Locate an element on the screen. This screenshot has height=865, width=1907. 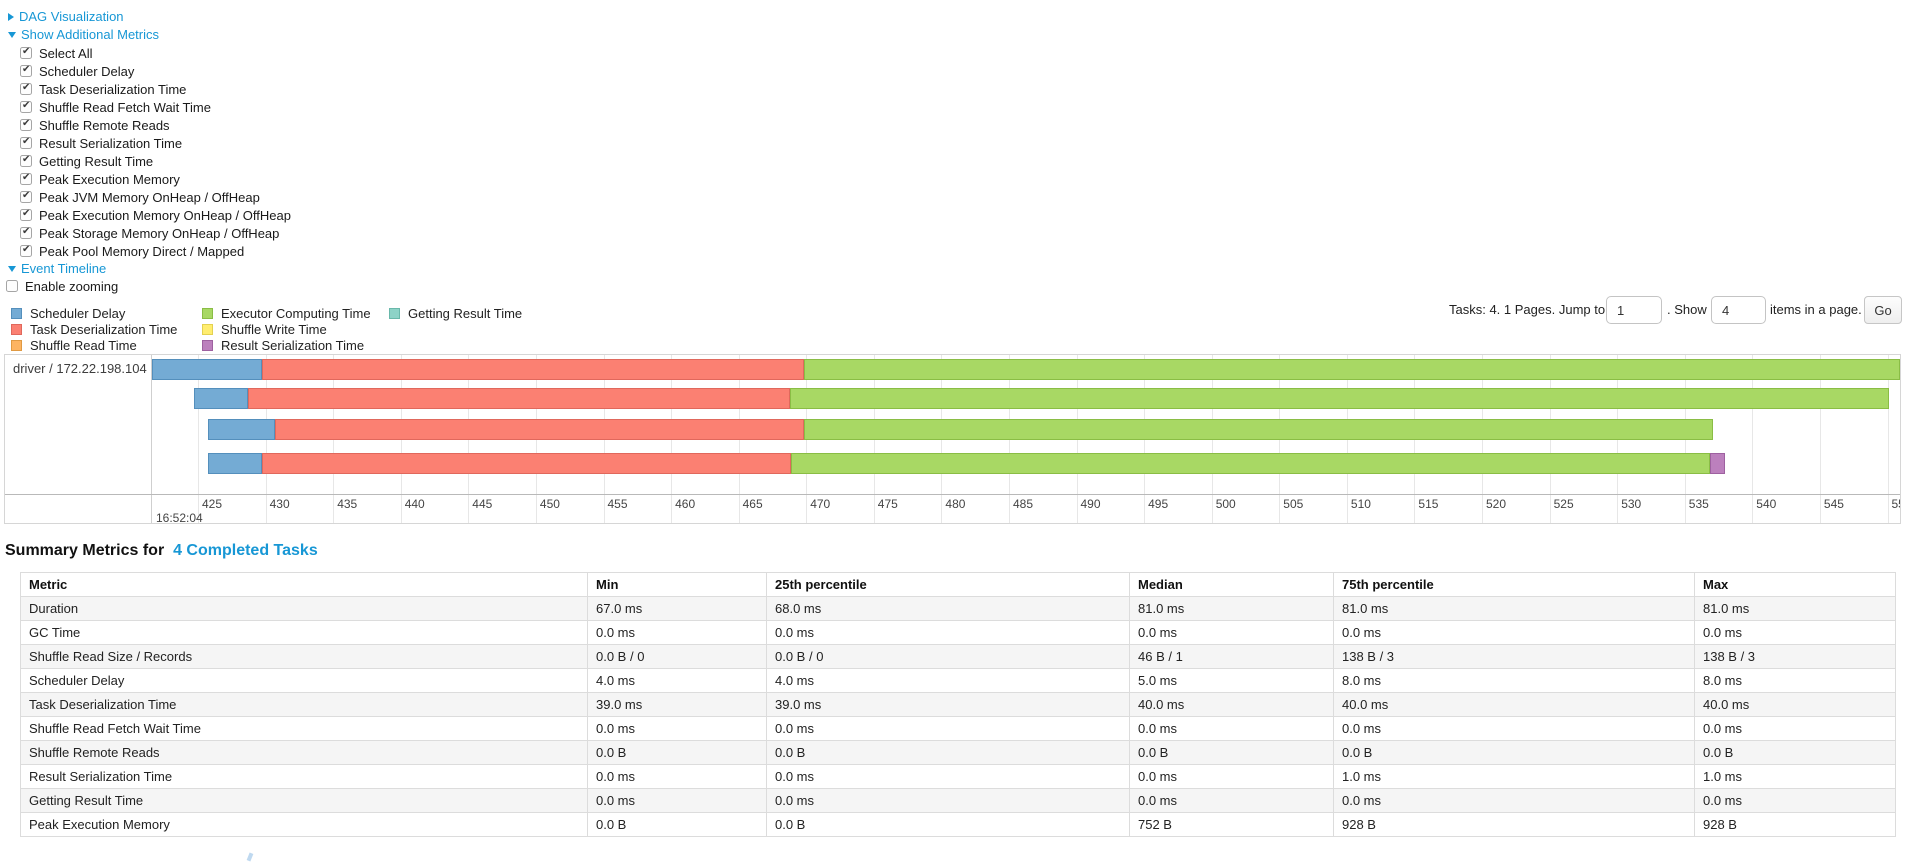
partial-cutoff-element is located at coordinates (250, 857).